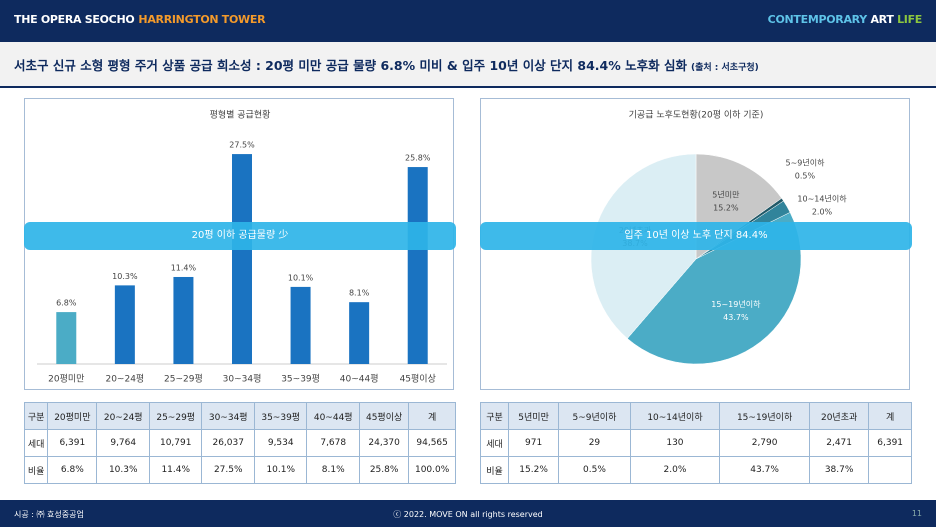  I want to click on cell: 10.3%, so click(123, 470).